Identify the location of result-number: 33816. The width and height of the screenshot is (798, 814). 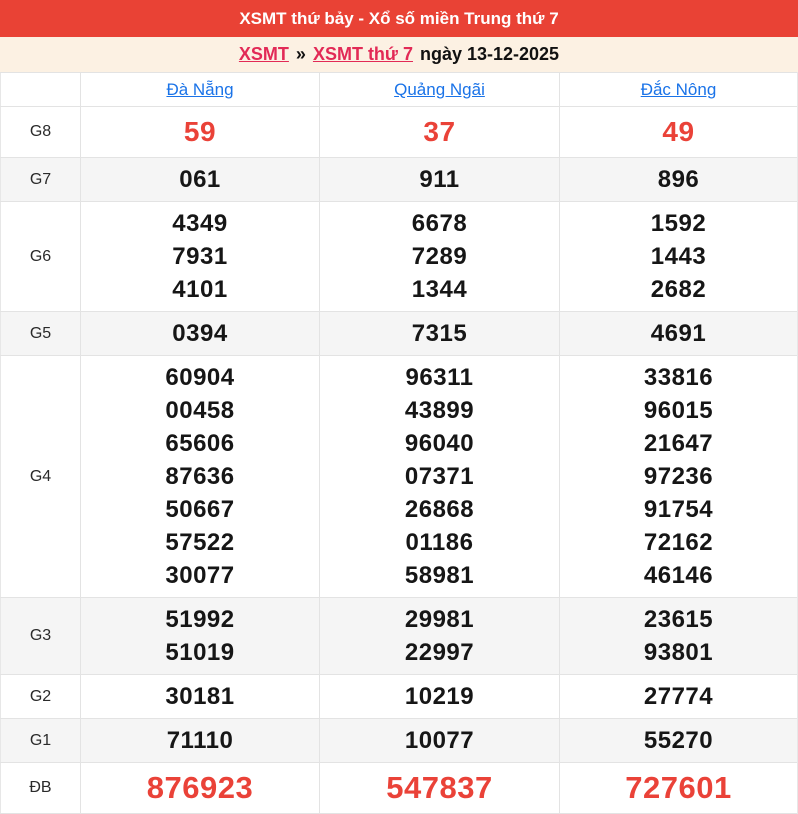
(678, 377).